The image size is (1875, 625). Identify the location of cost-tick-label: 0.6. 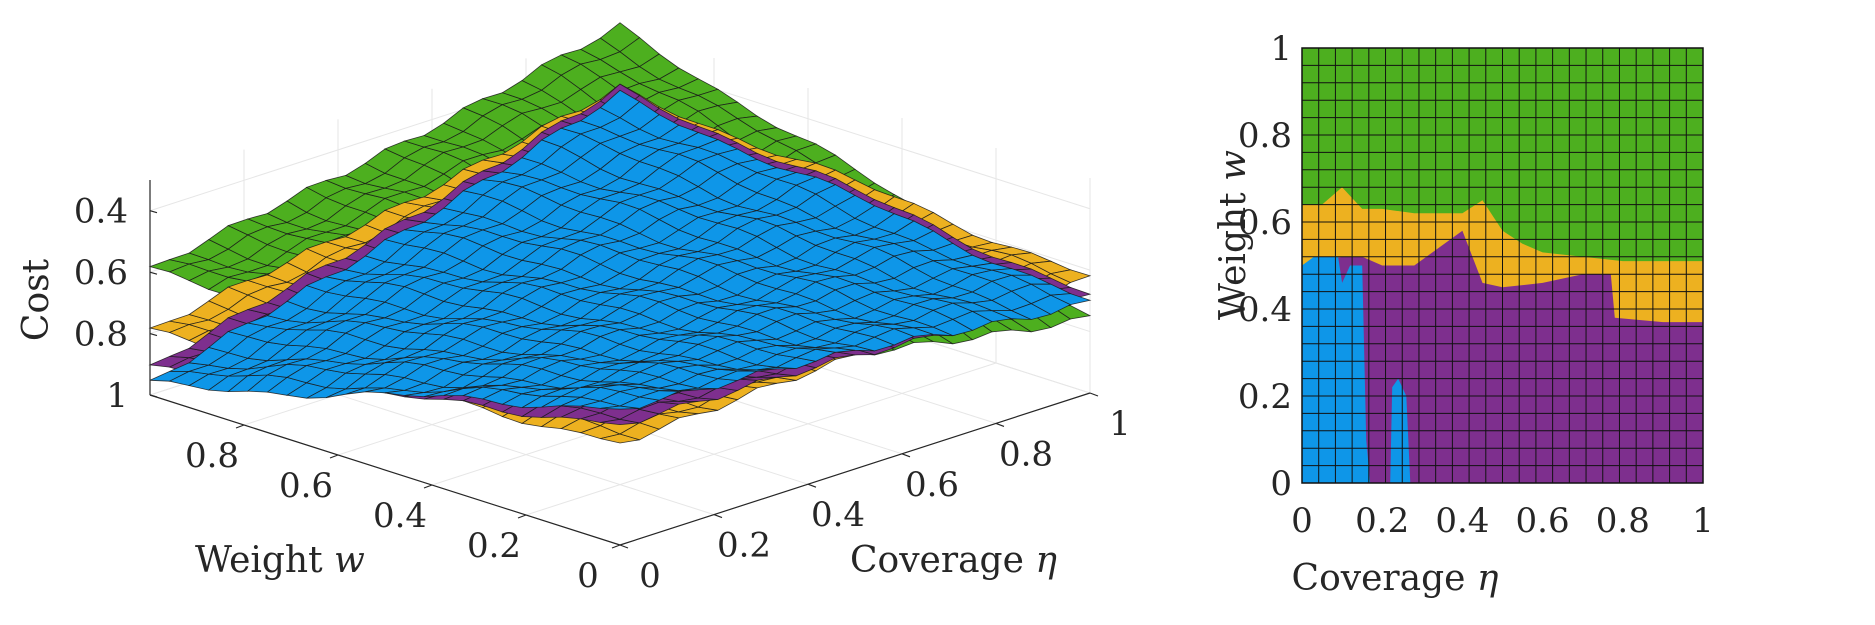
(101, 273).